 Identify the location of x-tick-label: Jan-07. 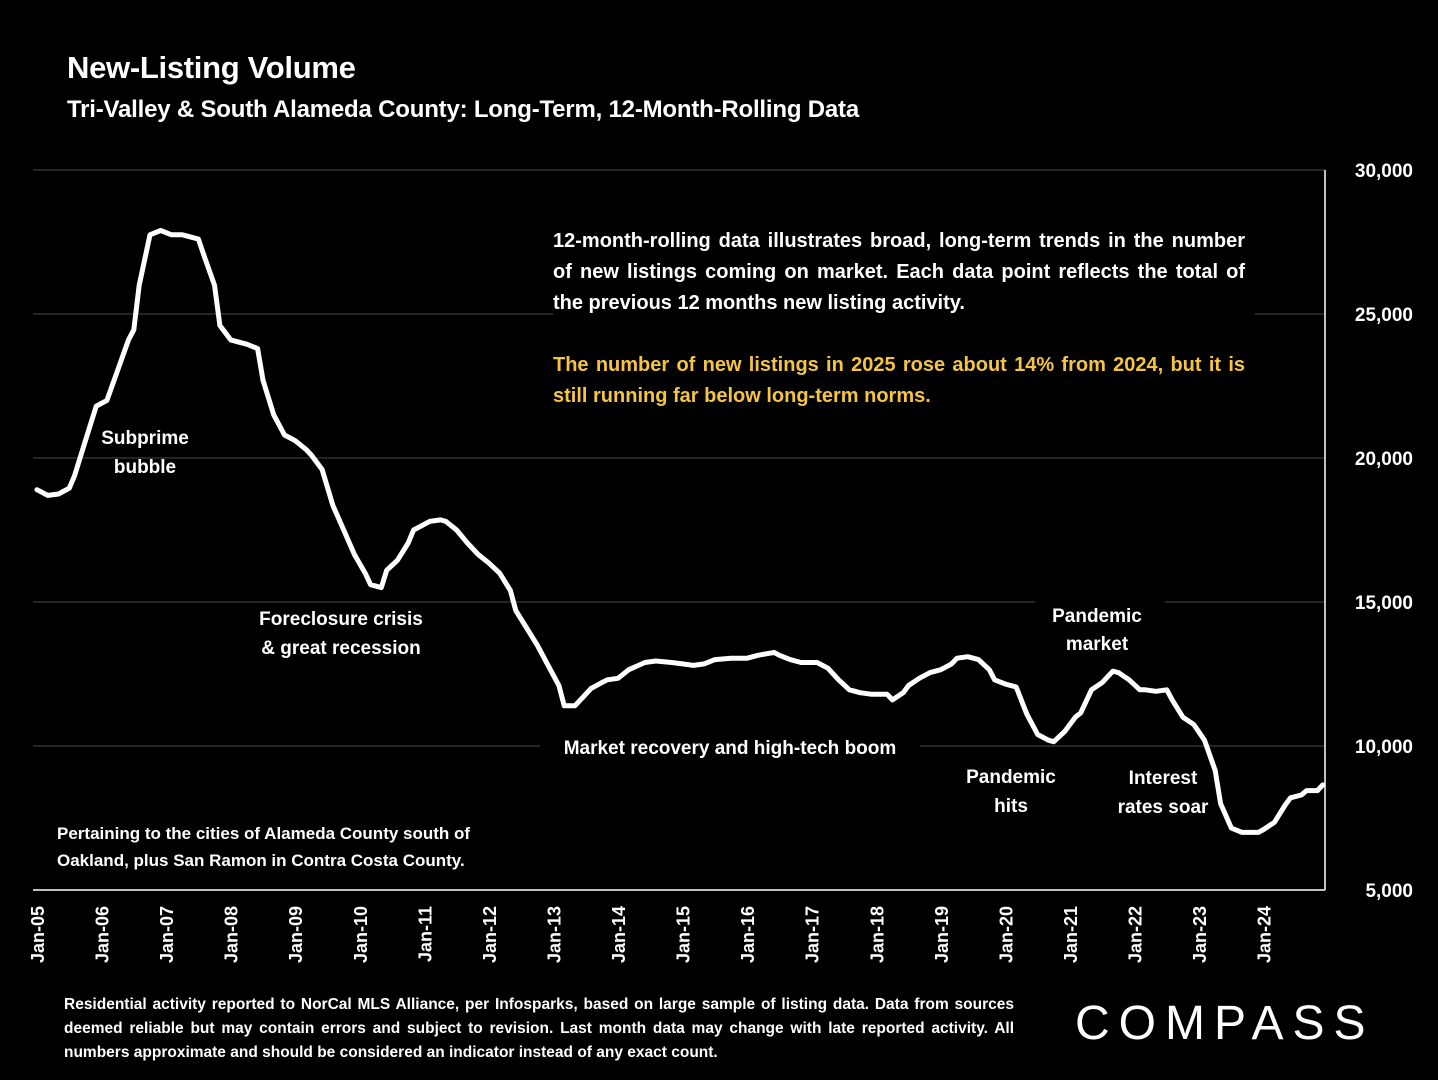
(167, 934).